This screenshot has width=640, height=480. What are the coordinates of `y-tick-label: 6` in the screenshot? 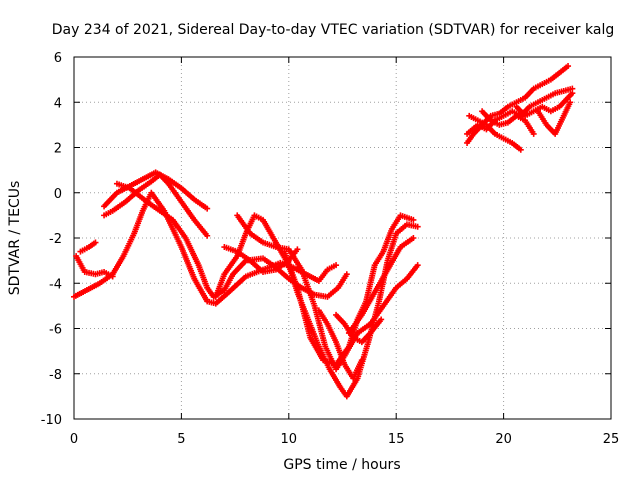 It's located at (58, 58).